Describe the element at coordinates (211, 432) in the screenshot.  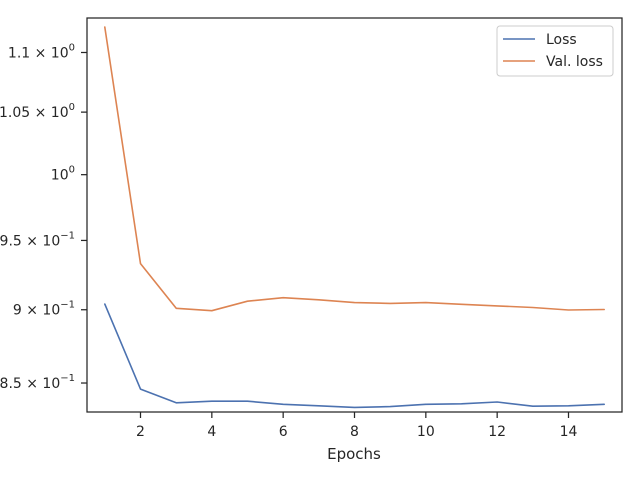
I see `x-tick-label: 4` at that location.